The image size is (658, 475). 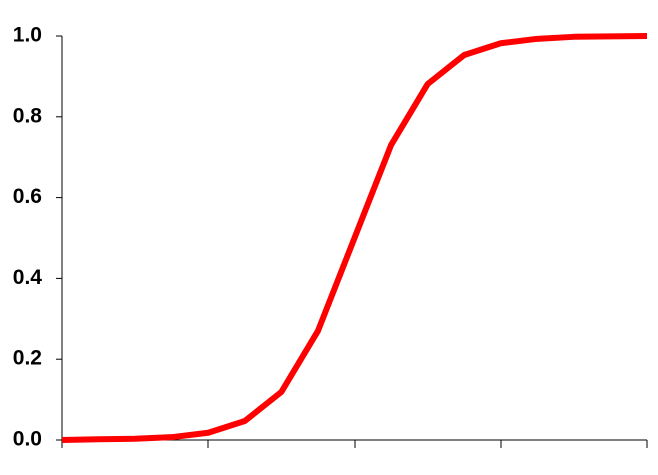 I want to click on y-tick-label: 0.2, so click(x=27, y=358).